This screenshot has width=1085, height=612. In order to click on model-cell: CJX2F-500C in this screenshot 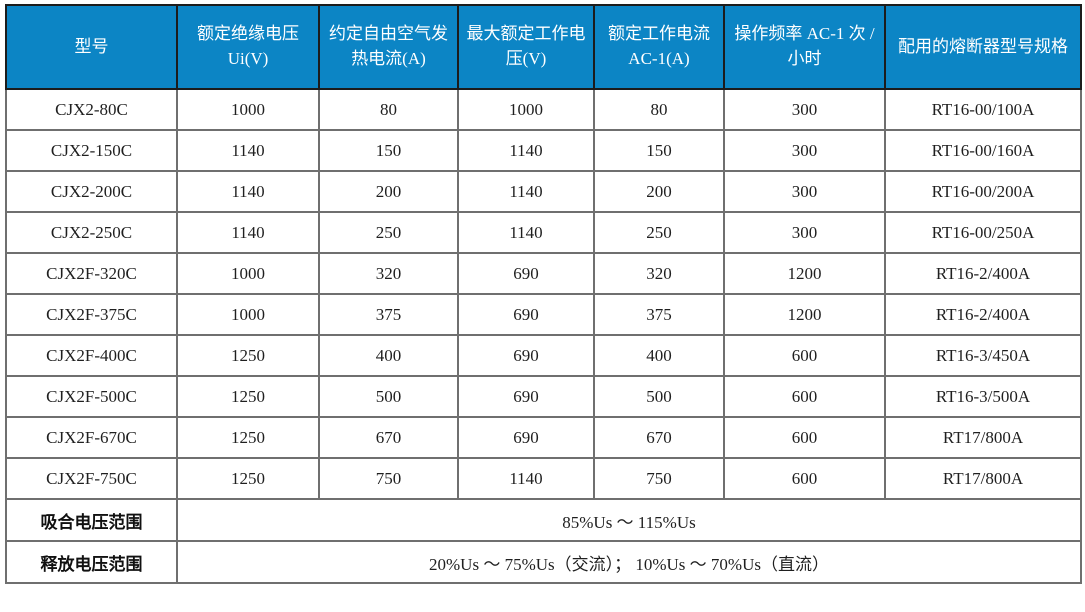, I will do `click(91, 396)`.